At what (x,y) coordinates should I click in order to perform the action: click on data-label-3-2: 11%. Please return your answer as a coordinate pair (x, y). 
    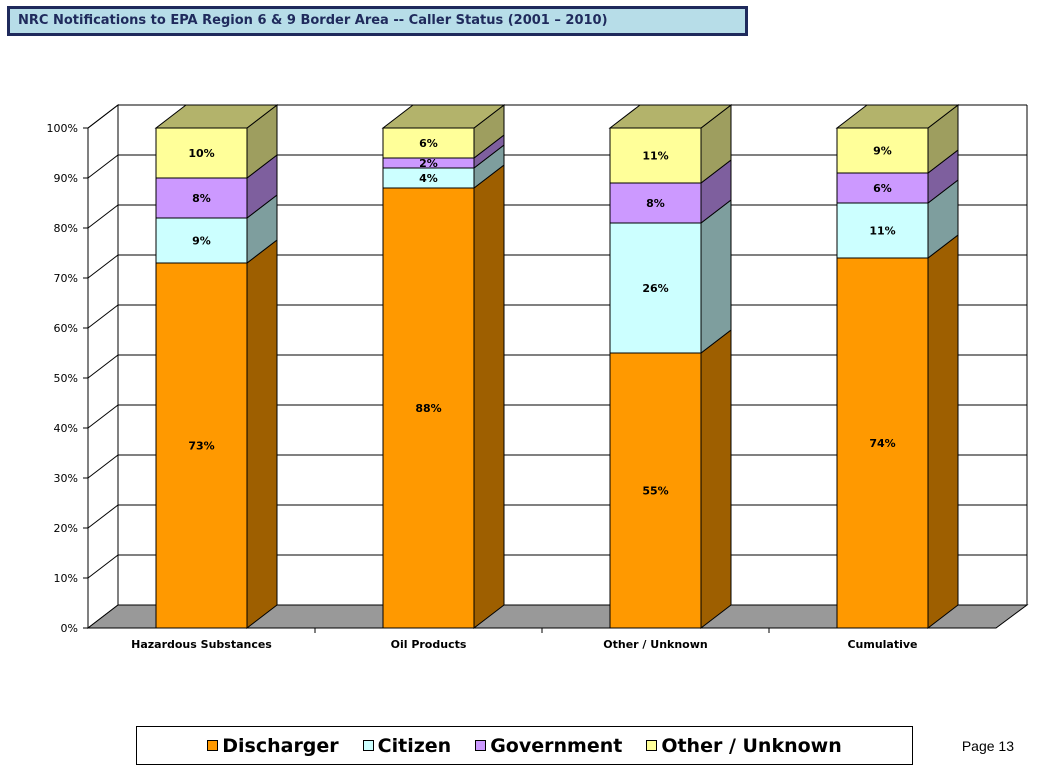
    Looking at the image, I should click on (655, 156).